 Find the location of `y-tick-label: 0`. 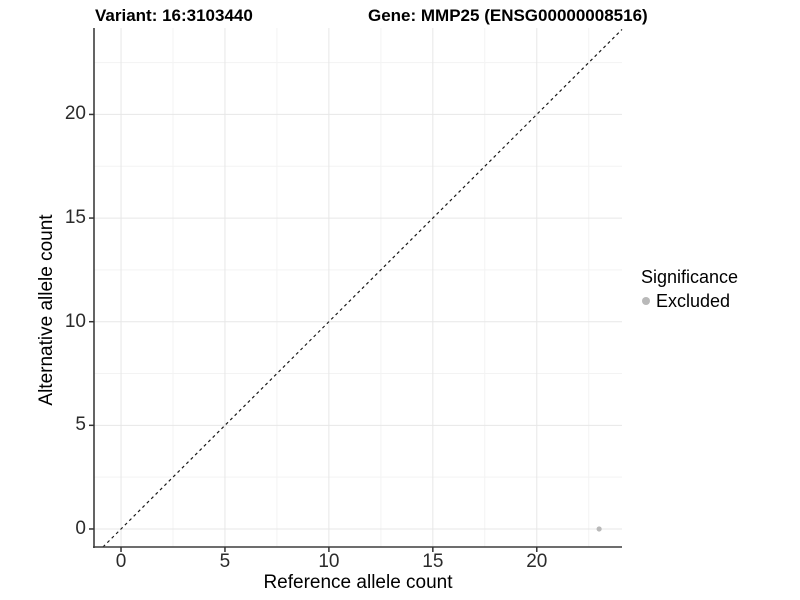

y-tick-label: 0 is located at coordinates (80, 528).